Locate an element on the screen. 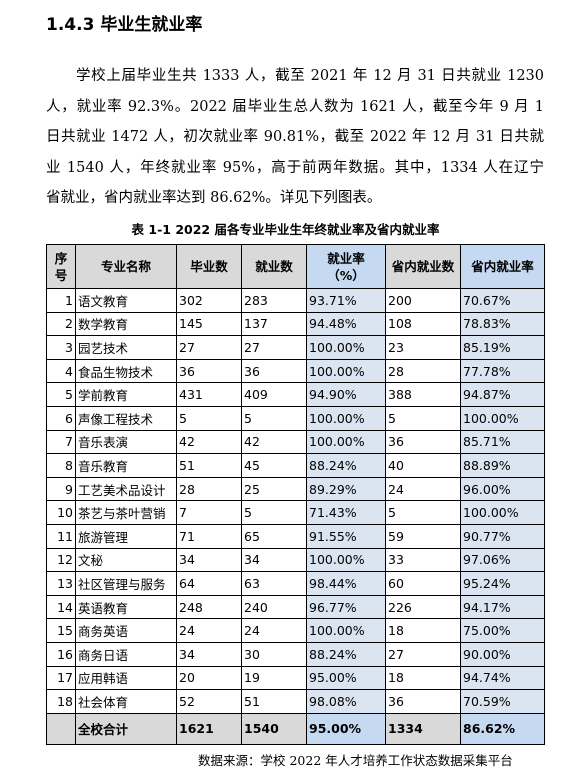 The width and height of the screenshot is (571, 776). table-cell: 90.00% is located at coordinates (502, 654).